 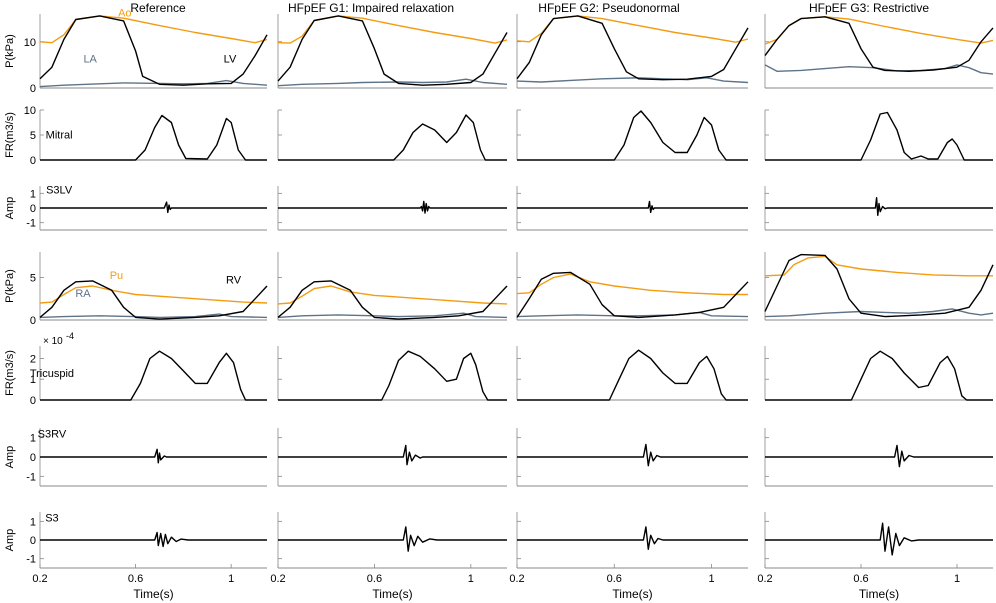 I want to click on annotation-tricuspid: Tricuspid, so click(x=52, y=374).